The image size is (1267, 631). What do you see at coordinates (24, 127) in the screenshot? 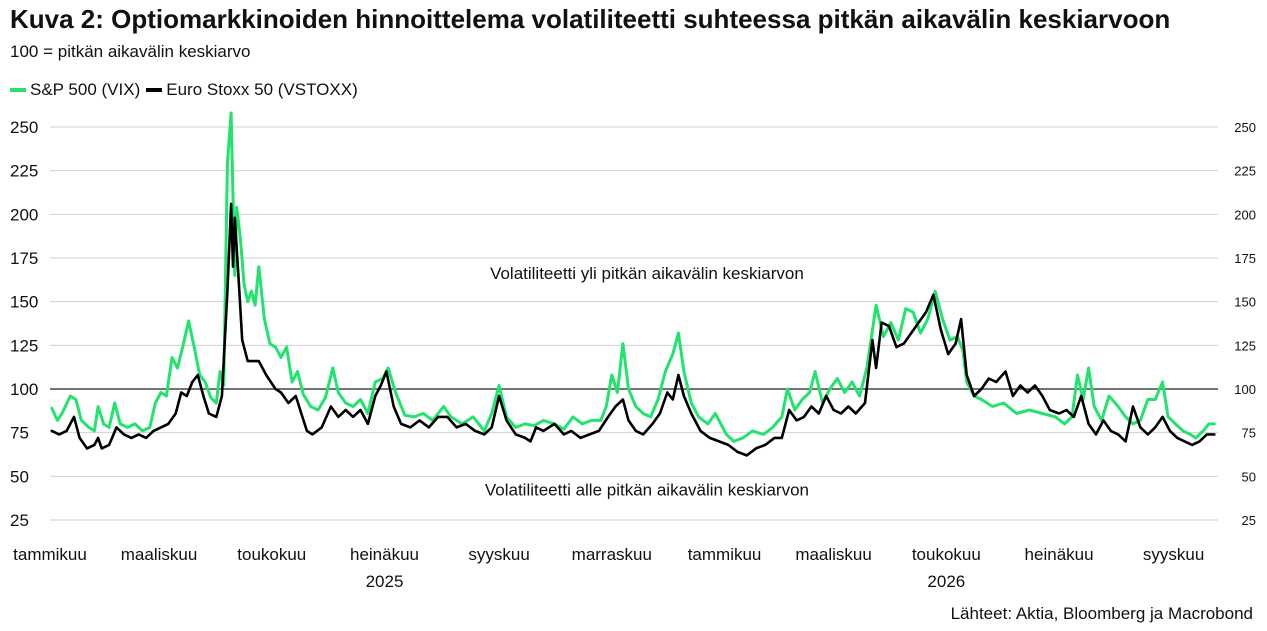
I see `y-tick-label-left: 250` at bounding box center [24, 127].